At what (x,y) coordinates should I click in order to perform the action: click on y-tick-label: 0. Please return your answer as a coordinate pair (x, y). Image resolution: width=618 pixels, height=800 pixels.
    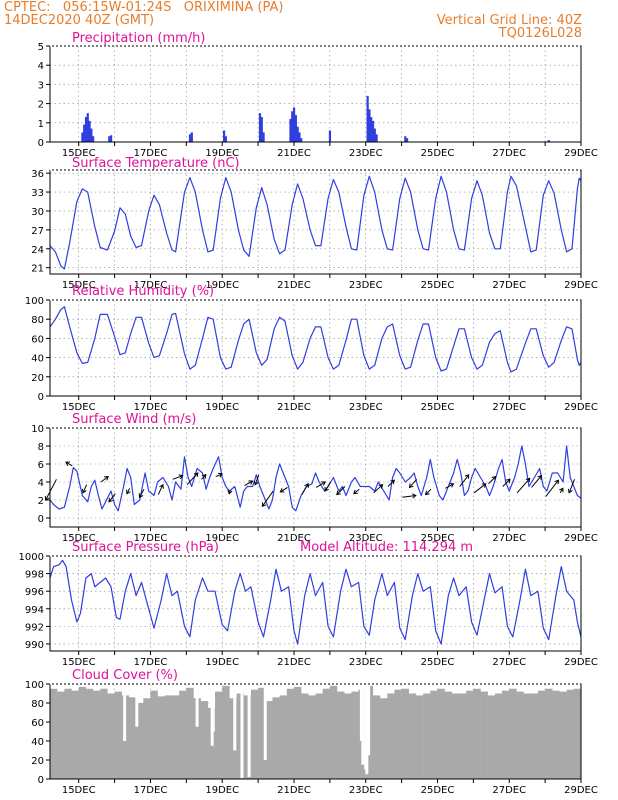
    Looking at the image, I should click on (41, 519).